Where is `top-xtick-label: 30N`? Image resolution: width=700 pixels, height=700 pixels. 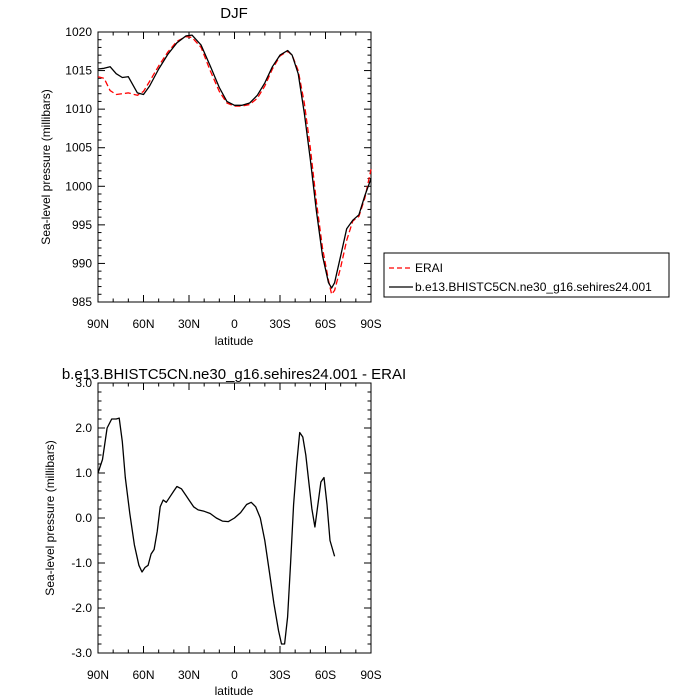 top-xtick-label: 30N is located at coordinates (189, 324).